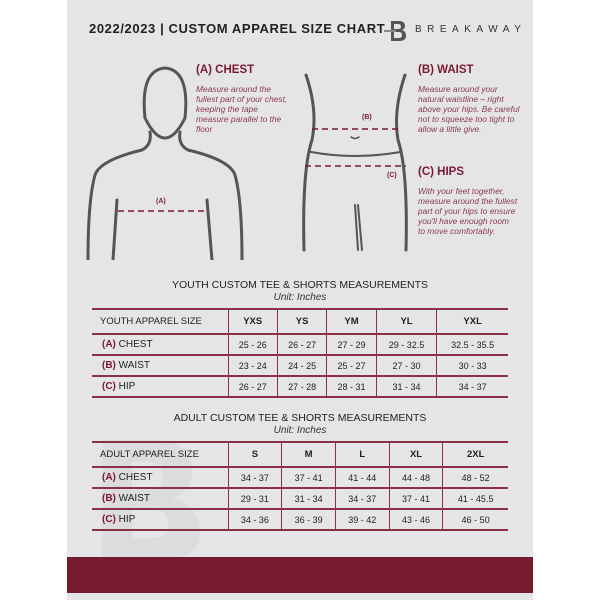  Describe the element at coordinates (160, 321) in the screenshot. I see `header-label: YOUTH APPAREL SIZE` at that location.